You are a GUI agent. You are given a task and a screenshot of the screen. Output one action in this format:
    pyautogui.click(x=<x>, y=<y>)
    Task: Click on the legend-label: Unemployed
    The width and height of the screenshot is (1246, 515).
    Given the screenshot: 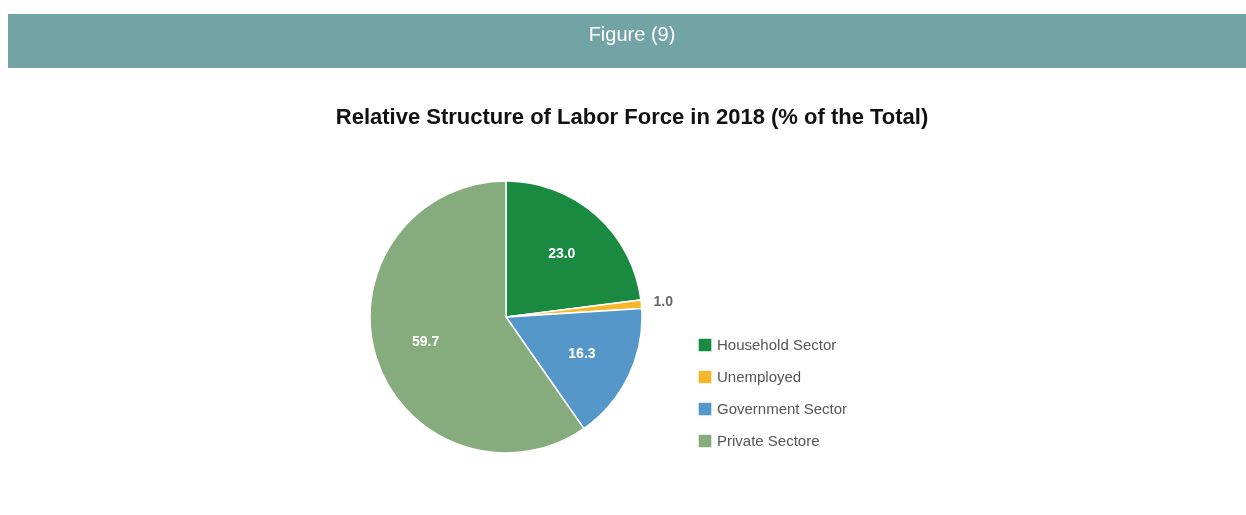 What is the action you would take?
    pyautogui.click(x=759, y=376)
    